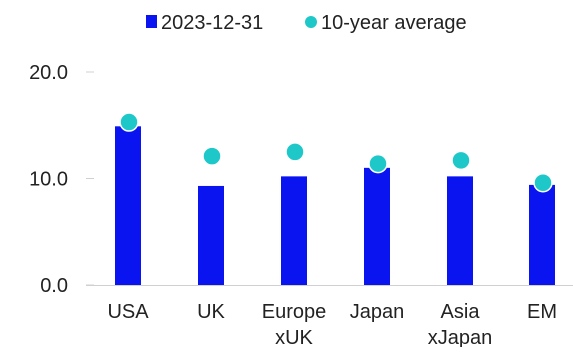  I want to click on x-tick-label-line: Europe, so click(294, 312).